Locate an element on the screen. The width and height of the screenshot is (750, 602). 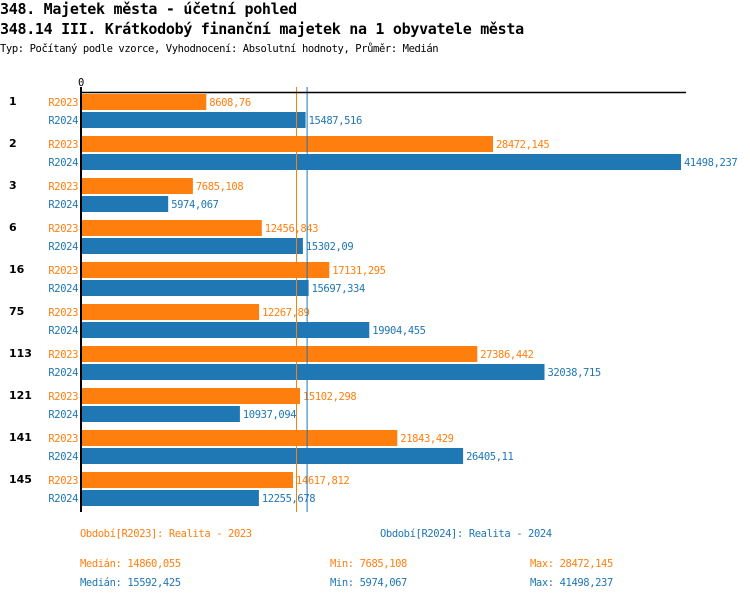
legend-r2023: Období[R2023]: Realita - 2023 is located at coordinates (166, 534).